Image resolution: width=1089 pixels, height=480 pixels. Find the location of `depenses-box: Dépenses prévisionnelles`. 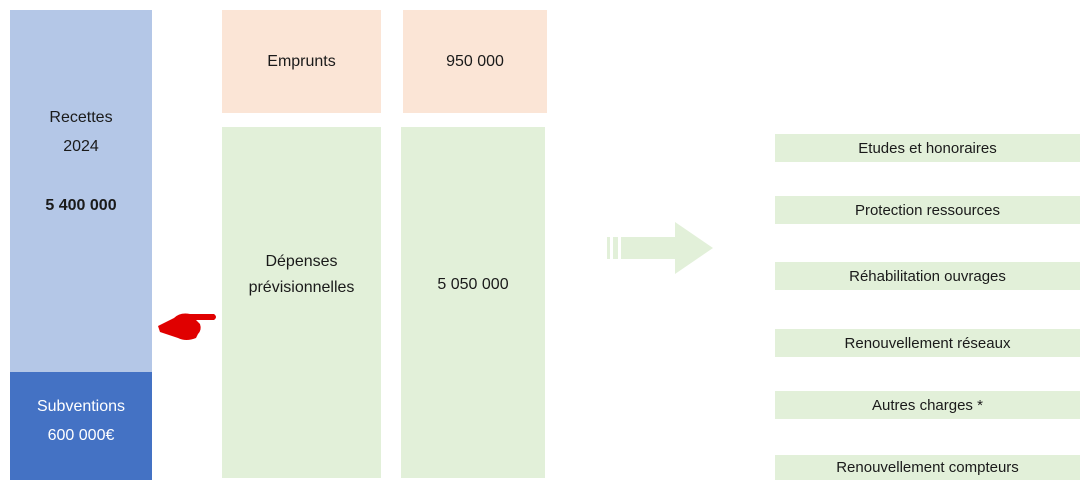

depenses-box: Dépenses prévisionnelles is located at coordinates (301, 302).